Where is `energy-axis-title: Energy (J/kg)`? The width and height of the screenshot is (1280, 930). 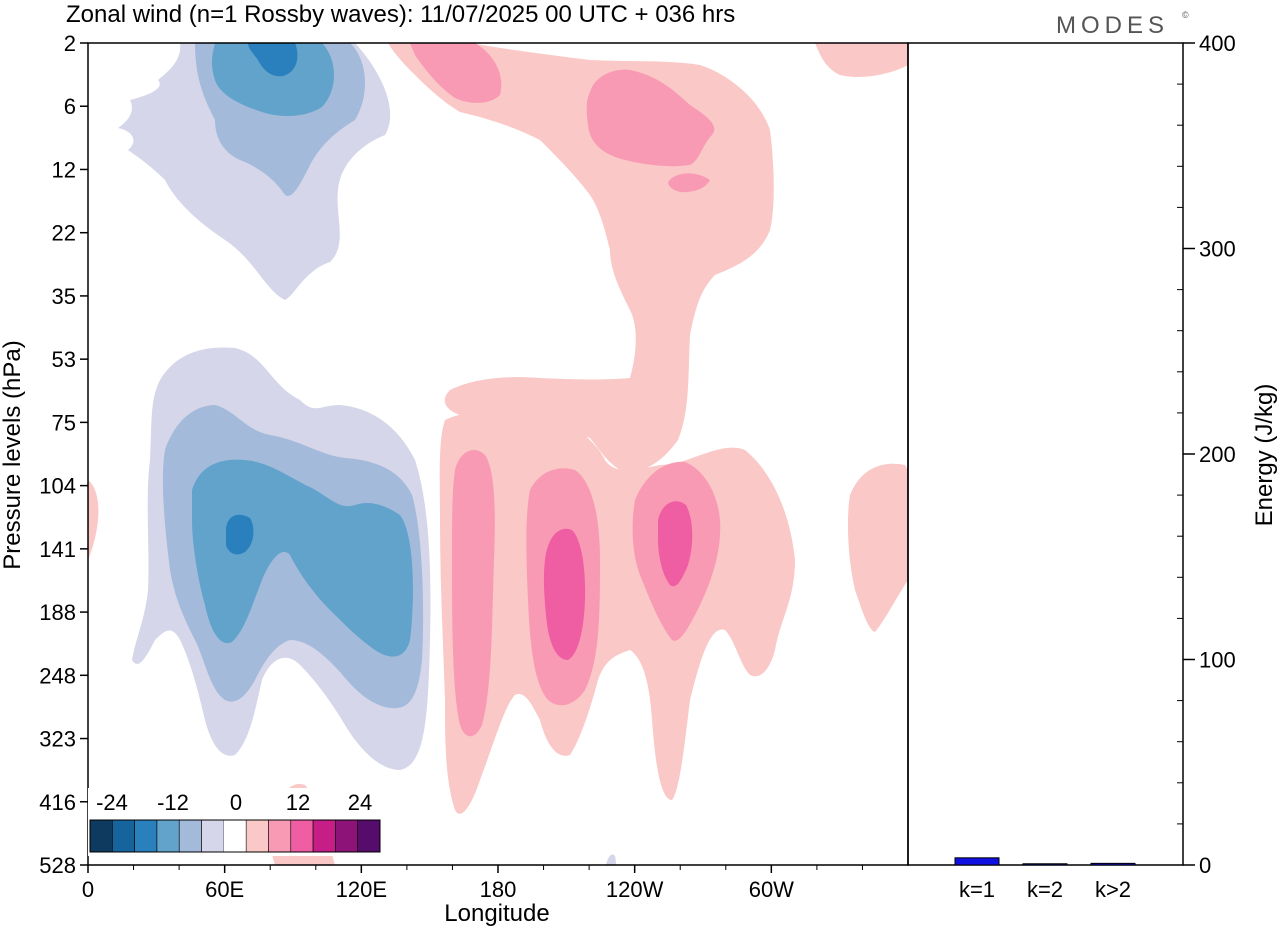 energy-axis-title: Energy (J/kg) is located at coordinates (1264, 455).